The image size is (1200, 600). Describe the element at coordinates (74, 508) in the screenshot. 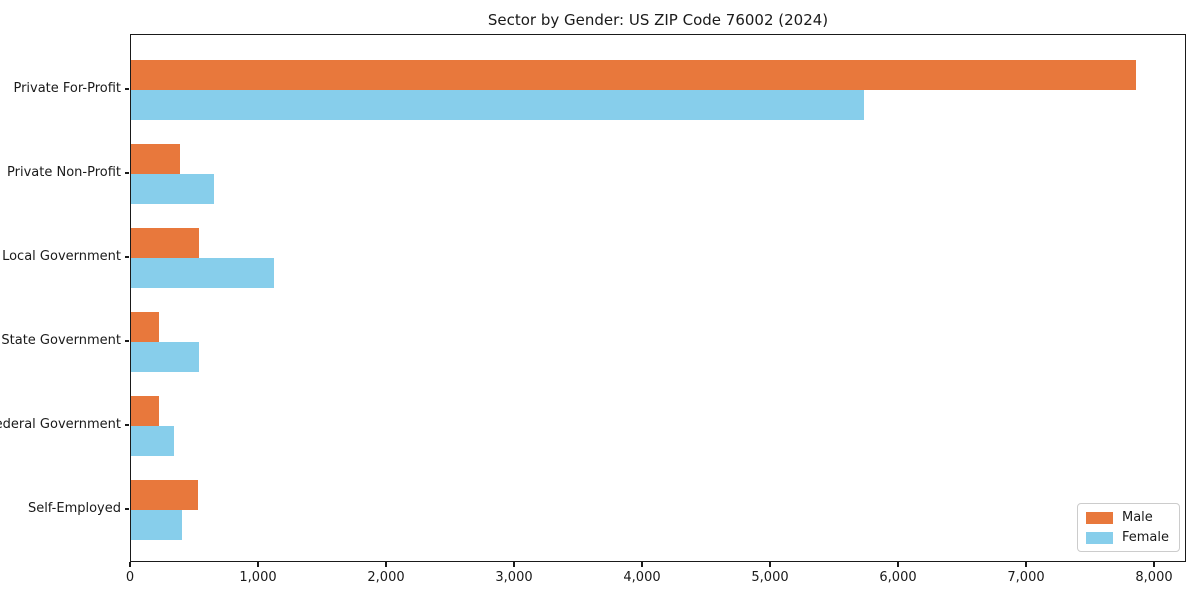

I see `y-tick-label: Self-Employed` at that location.